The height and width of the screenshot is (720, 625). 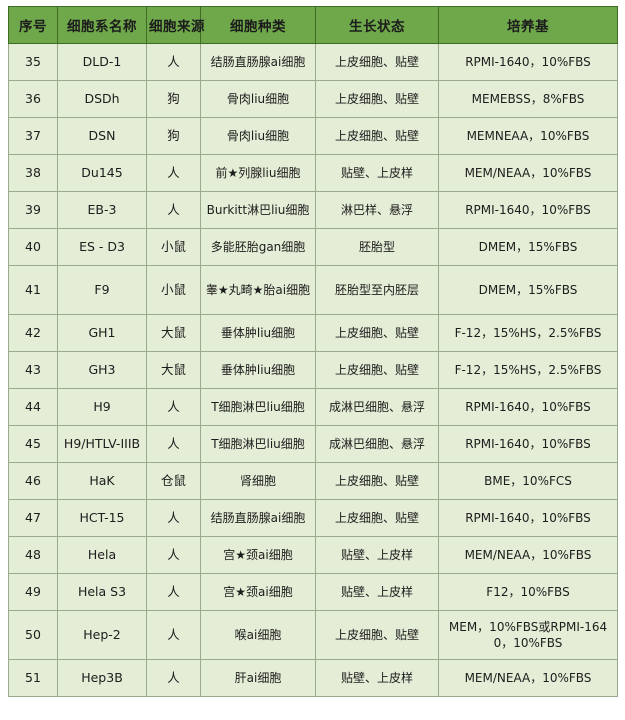 I want to click on table-row: 37 DSN 狗骨肉liu细胞 上皮细胞、贴壁 MEMNEAA，10%FBS, so click(x=313, y=136).